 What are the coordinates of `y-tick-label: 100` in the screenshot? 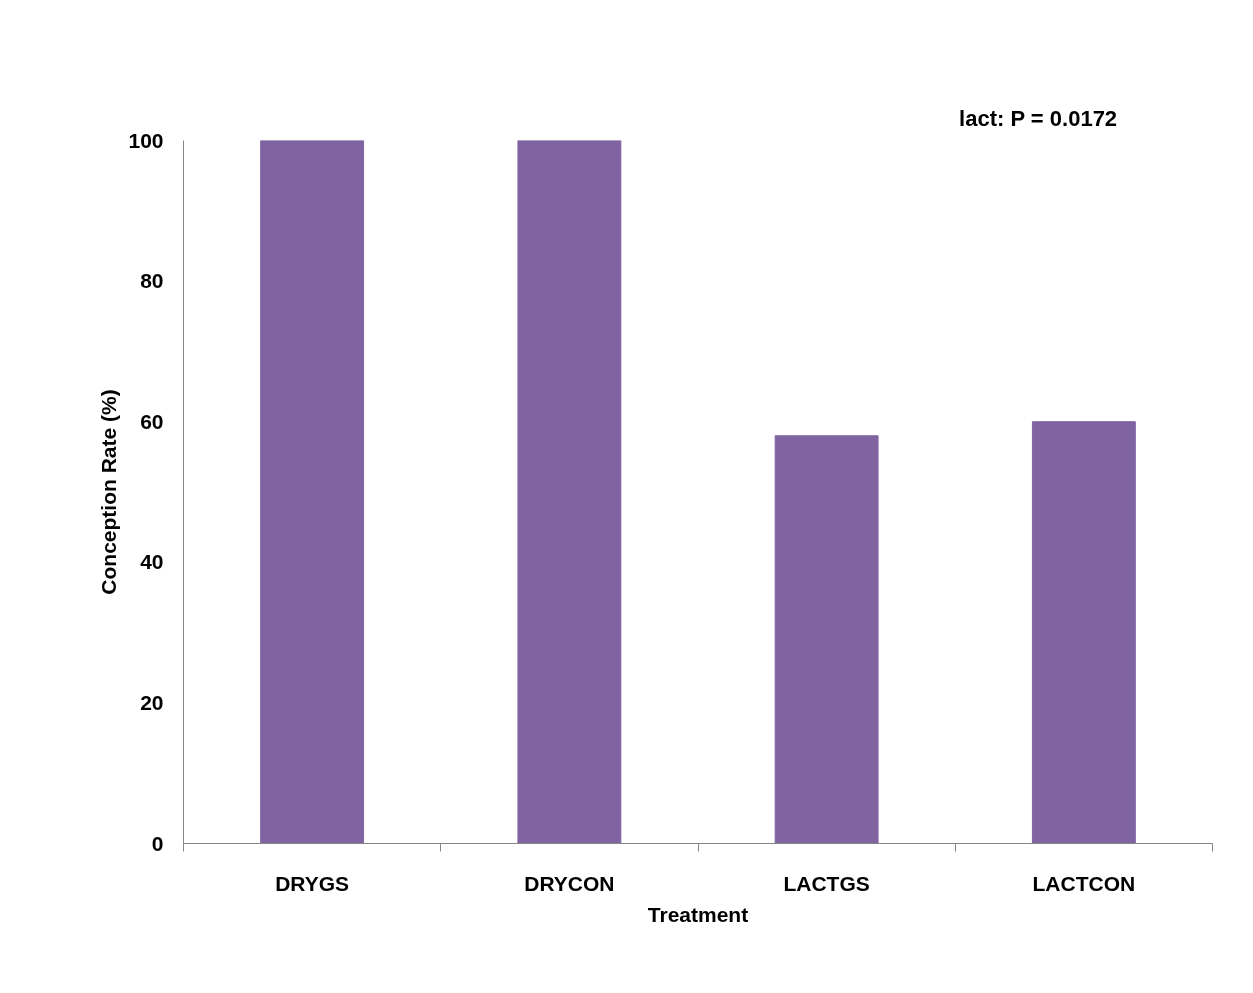 It's located at (146, 140).